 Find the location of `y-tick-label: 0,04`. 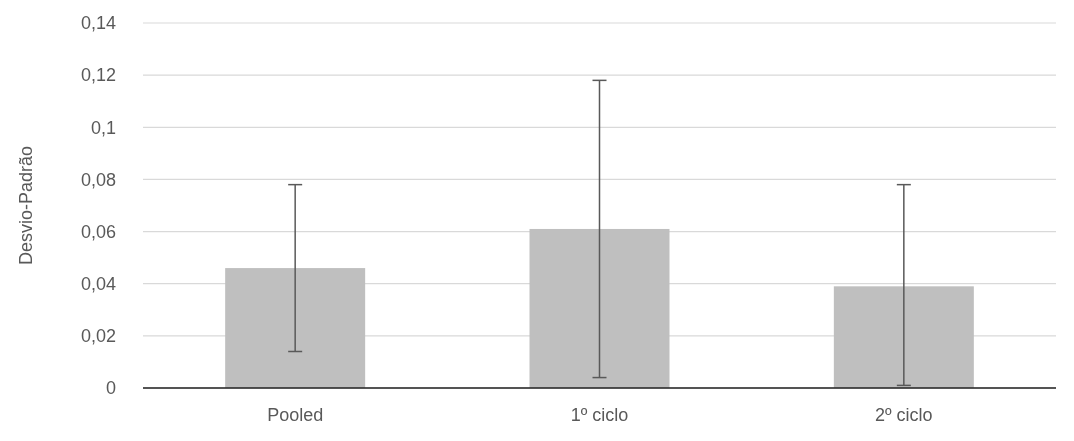

y-tick-label: 0,04 is located at coordinates (98, 284).